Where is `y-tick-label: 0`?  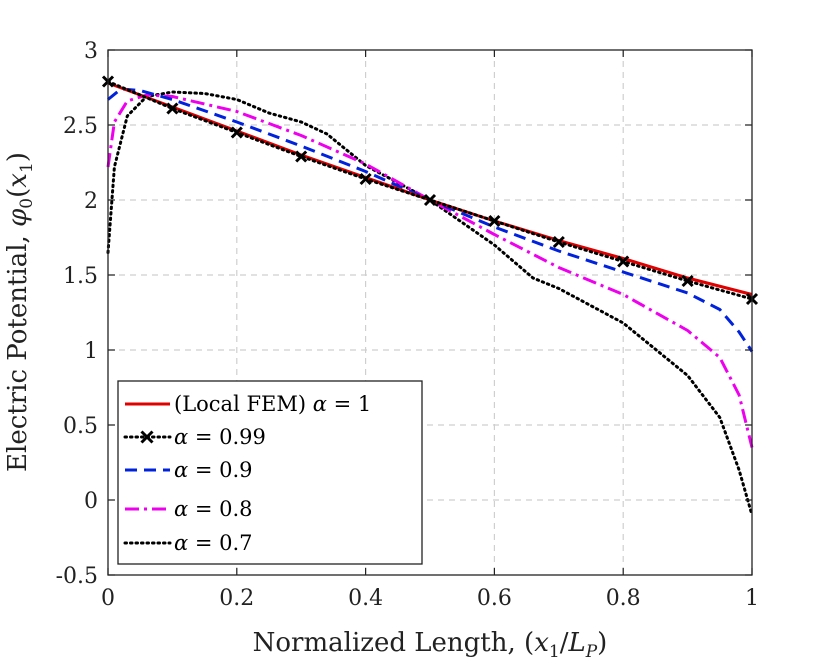
y-tick-label: 0 is located at coordinates (91, 501).